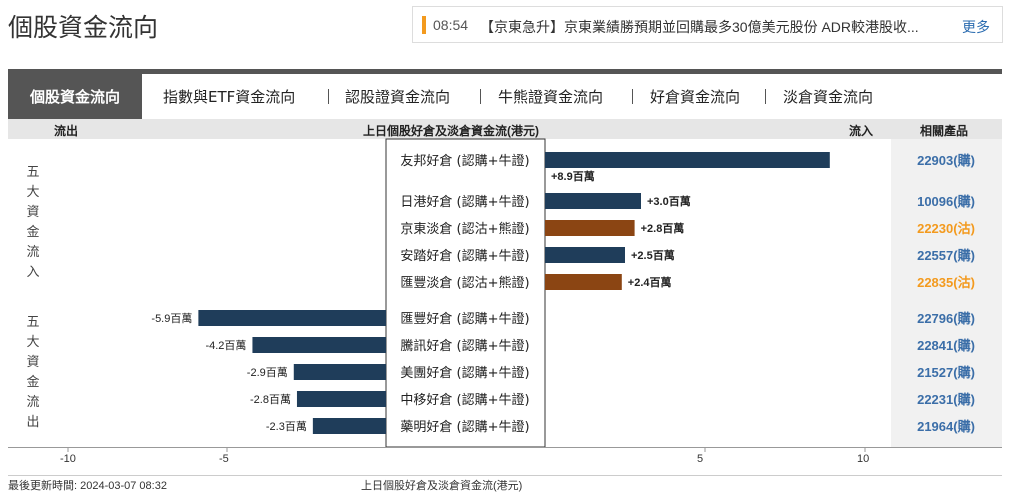 The width and height of the screenshot is (1012, 504). Describe the element at coordinates (33, 222) in the screenshot. I see `top-inflow-label: 五大資金流入` at that location.